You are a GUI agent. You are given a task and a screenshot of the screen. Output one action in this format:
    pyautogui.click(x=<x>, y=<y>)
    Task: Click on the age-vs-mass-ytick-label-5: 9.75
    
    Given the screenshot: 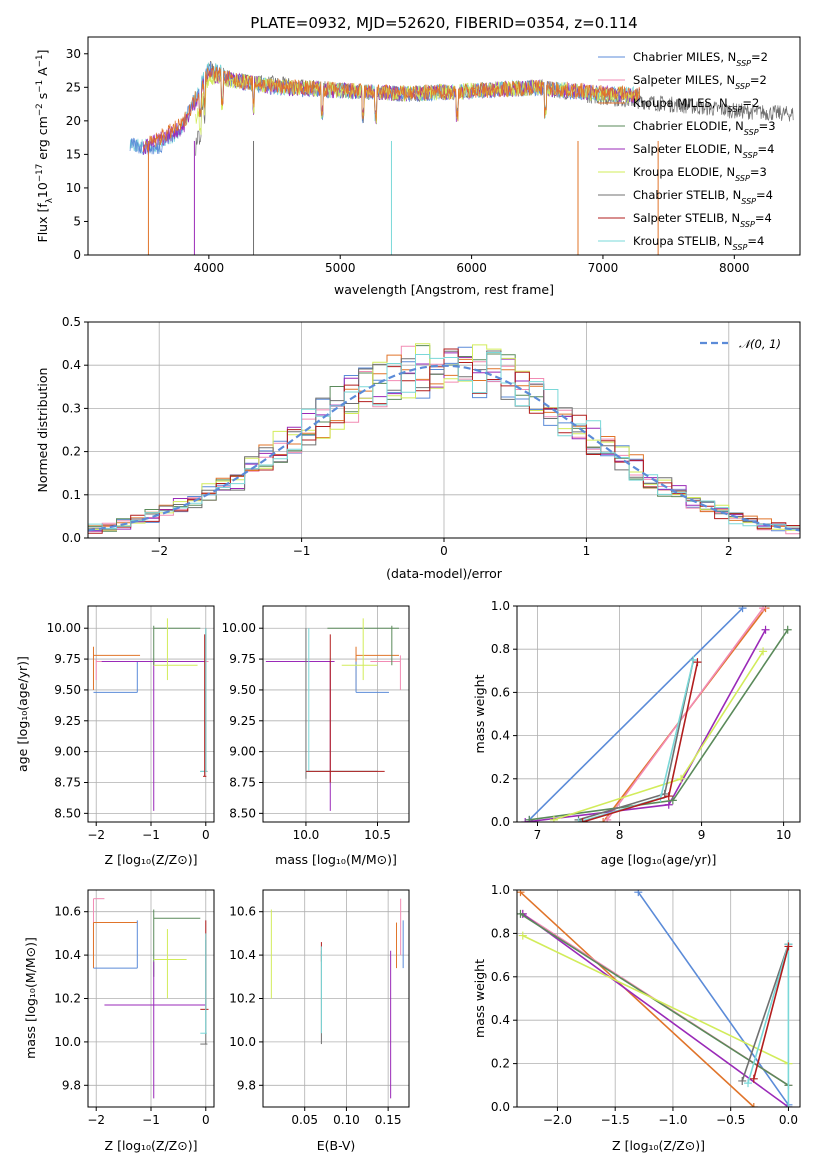 What is the action you would take?
    pyautogui.click(x=242, y=659)
    